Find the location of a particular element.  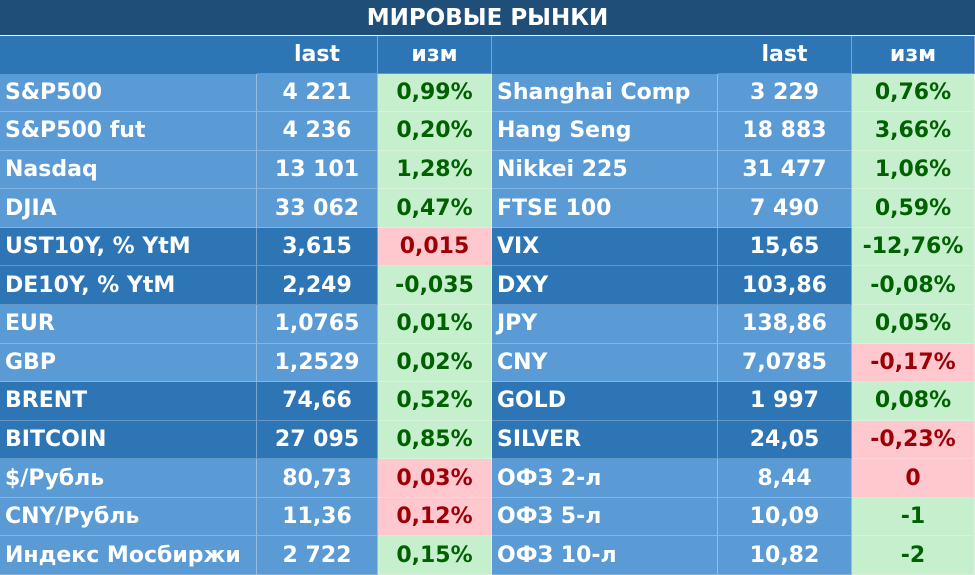

change-value: 0,02% is located at coordinates (435, 363).